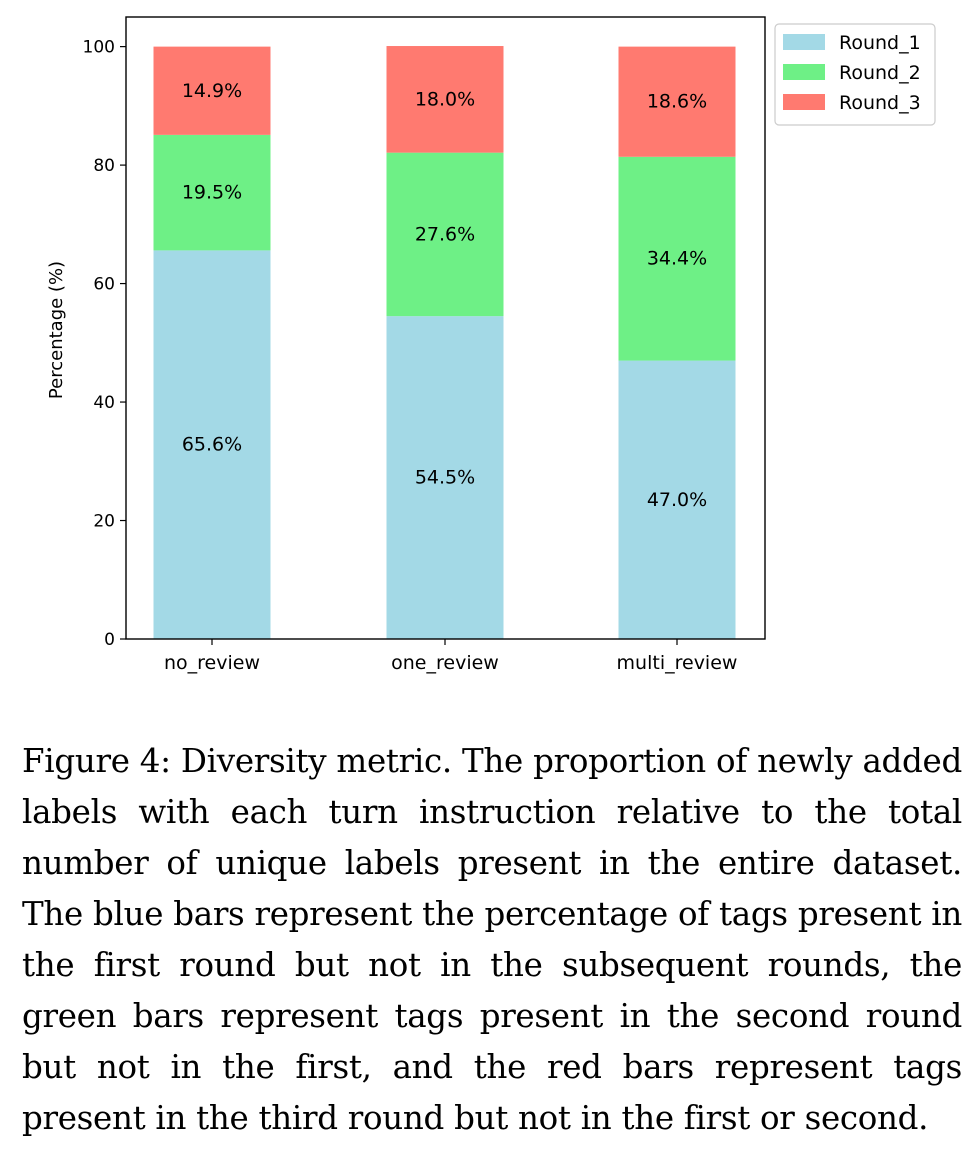 This screenshot has height=1149, width=969. Describe the element at coordinates (104, 403) in the screenshot. I see `y-tick-label: 40` at that location.